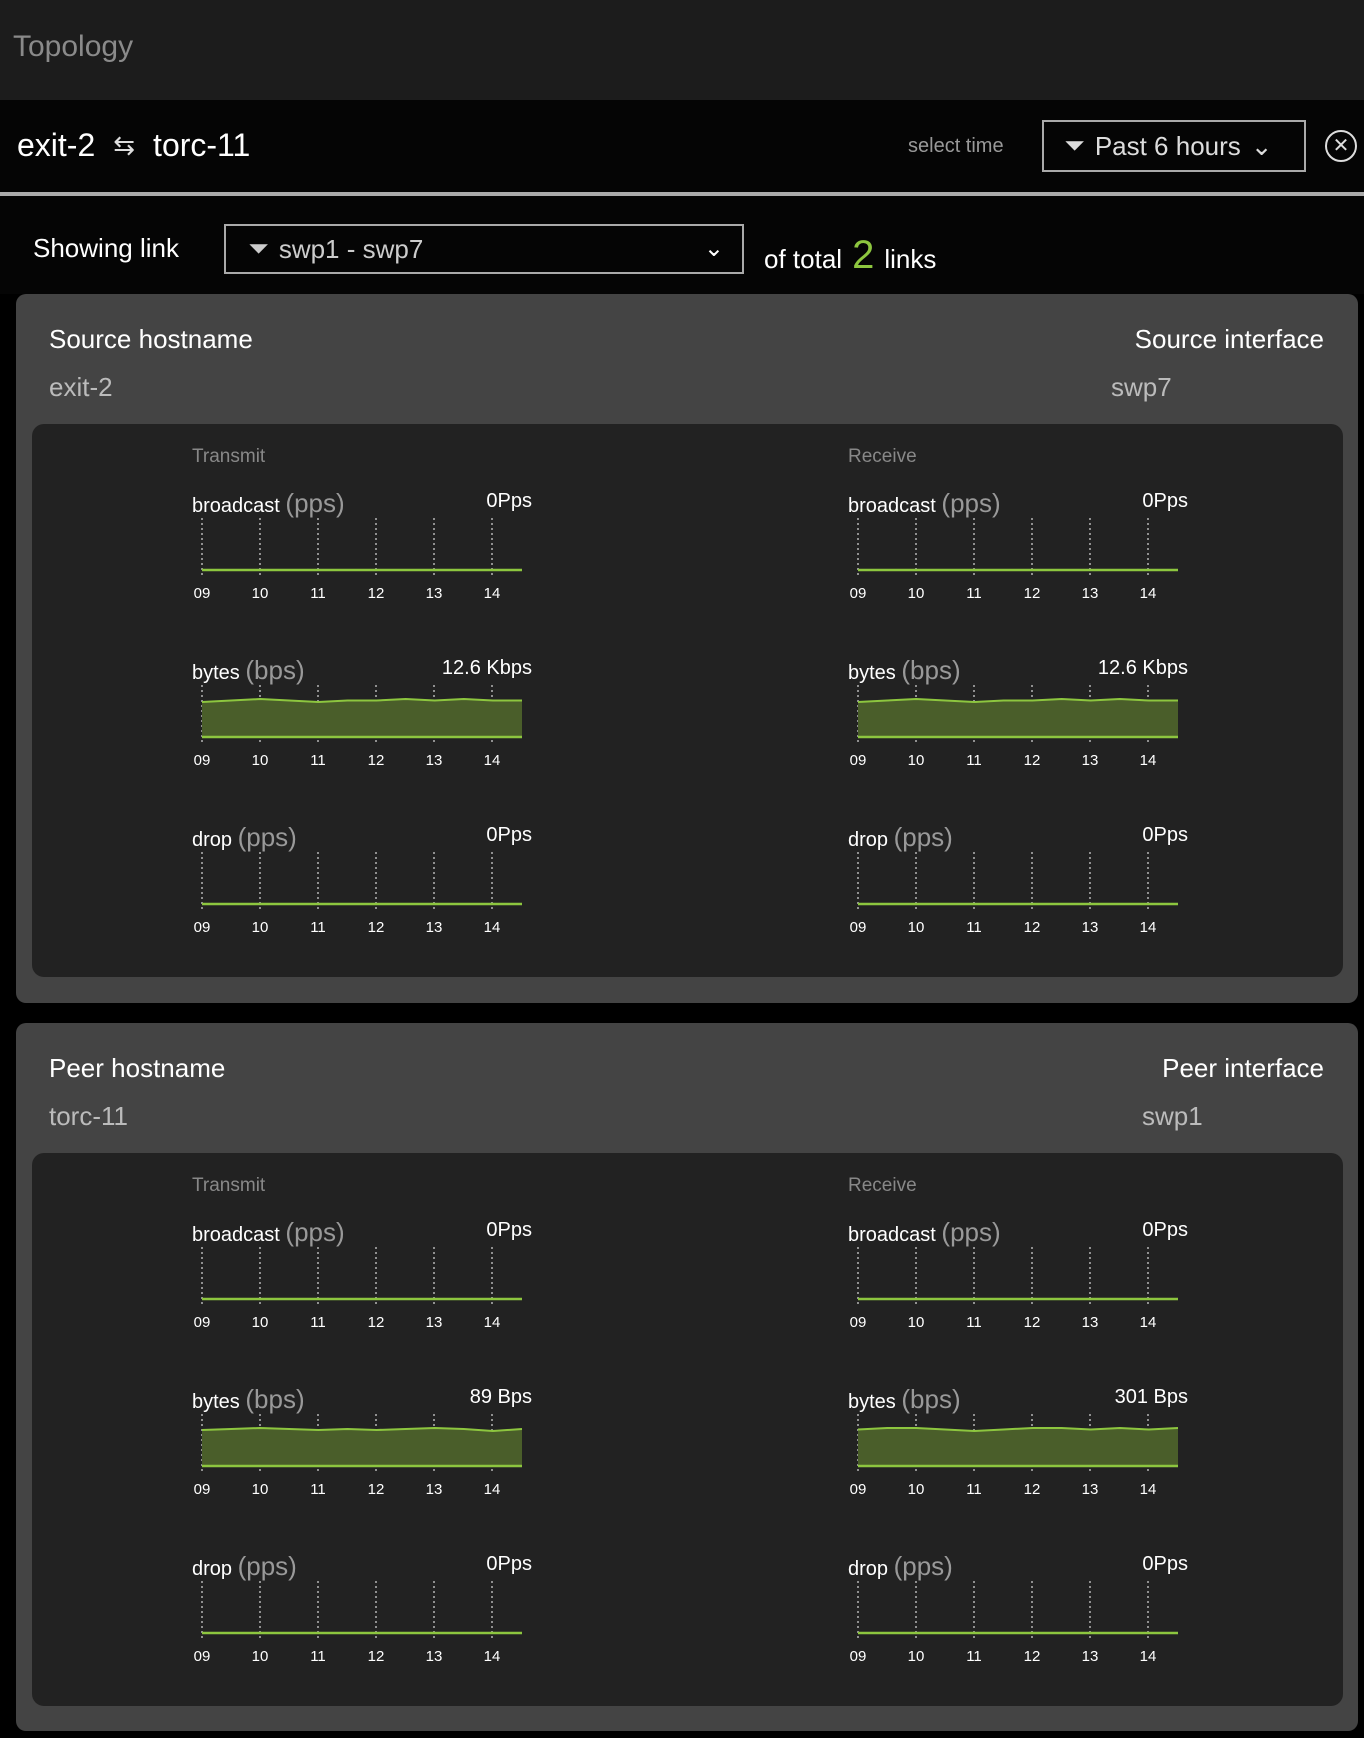 Image resolution: width=1364 pixels, height=1738 pixels. Describe the element at coordinates (1341, 146) in the screenshot. I see `close-button: ✕` at that location.